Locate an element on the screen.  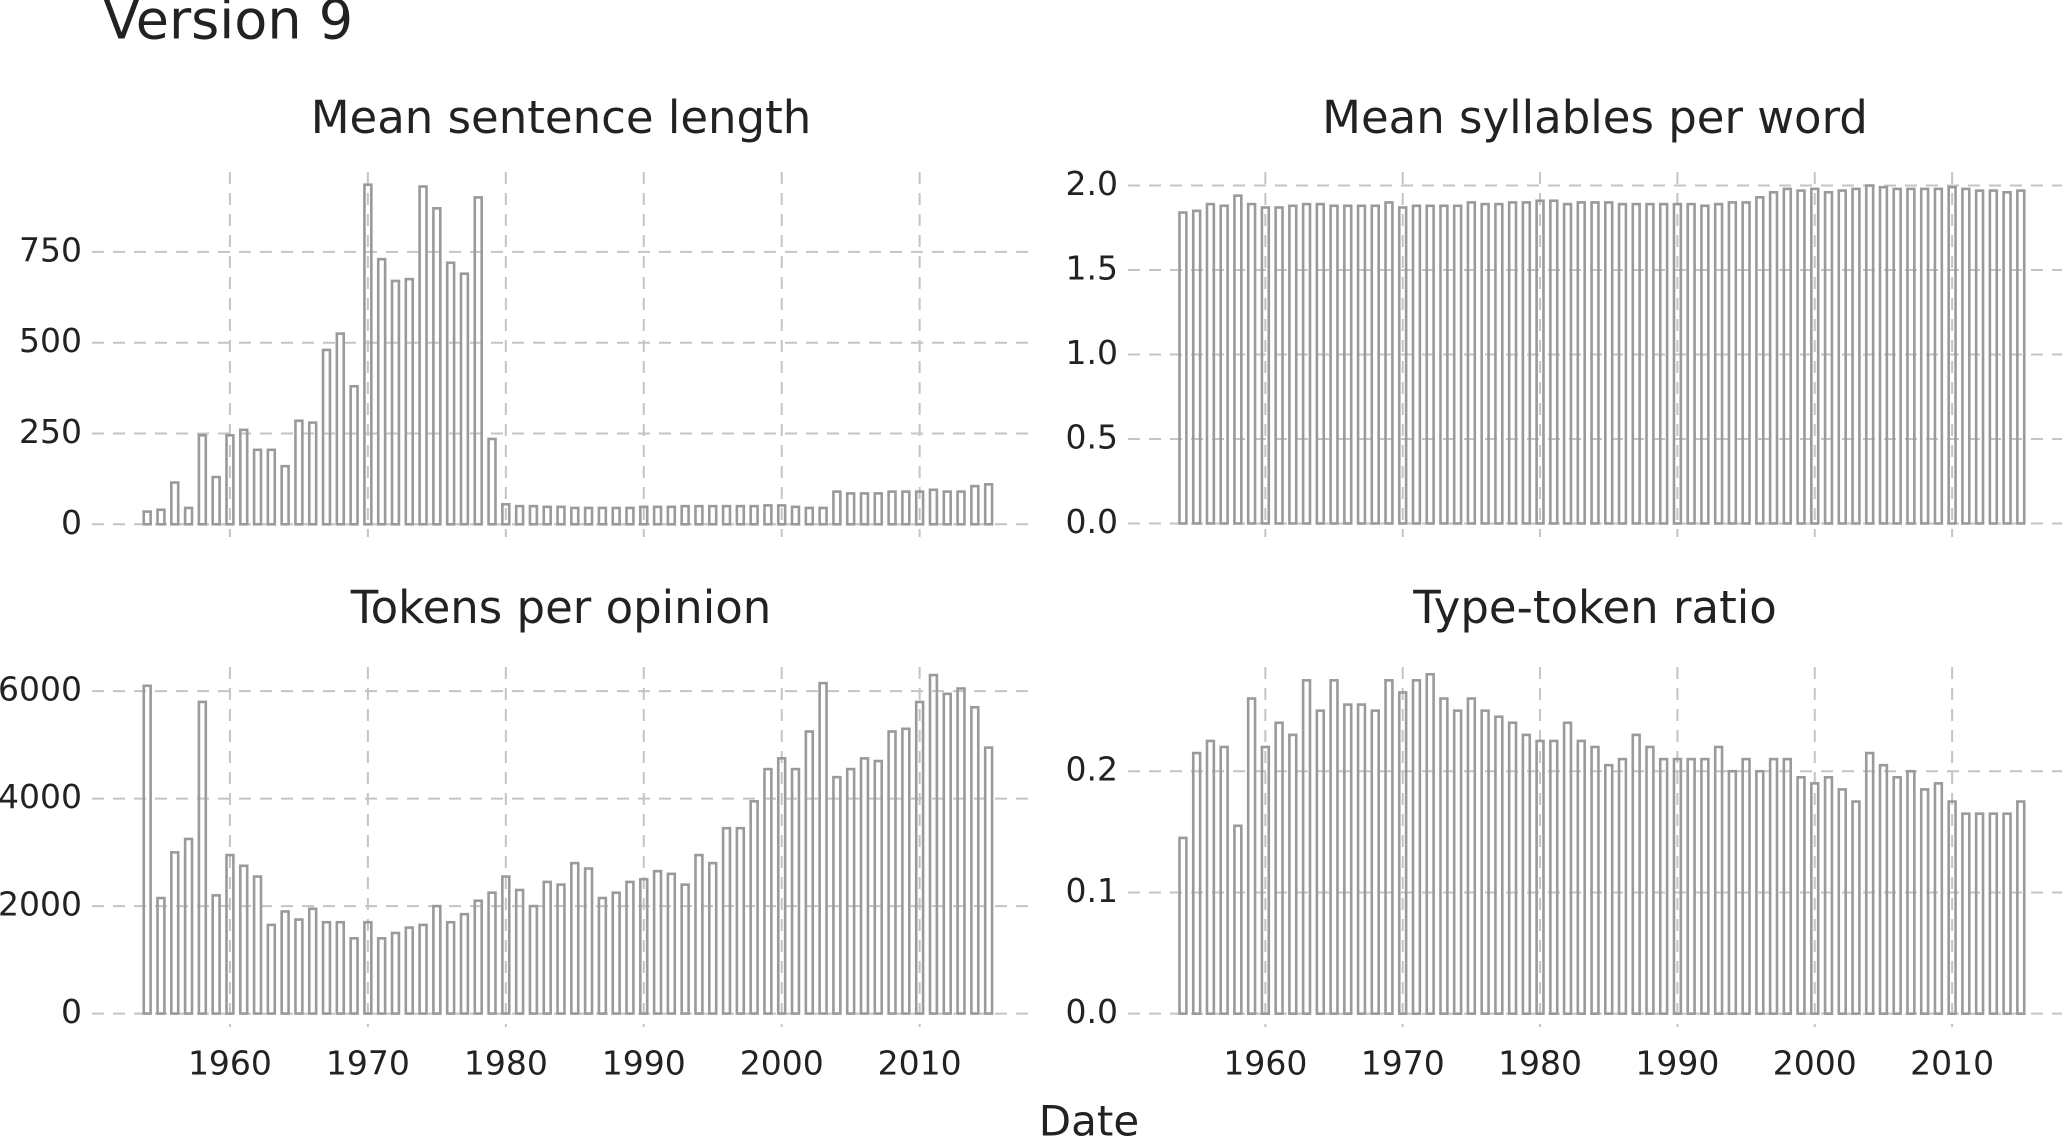
x-tick-label: 1960 is located at coordinates (230, 1063).